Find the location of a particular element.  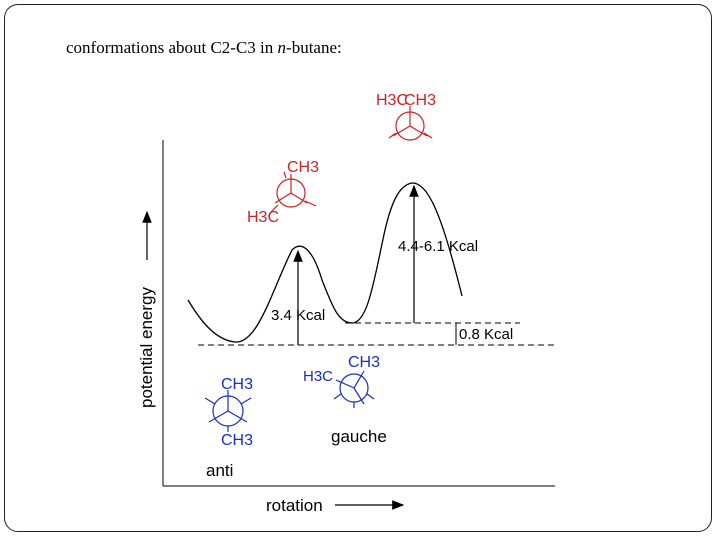

newman-anti-name: anti is located at coordinates (219, 470).